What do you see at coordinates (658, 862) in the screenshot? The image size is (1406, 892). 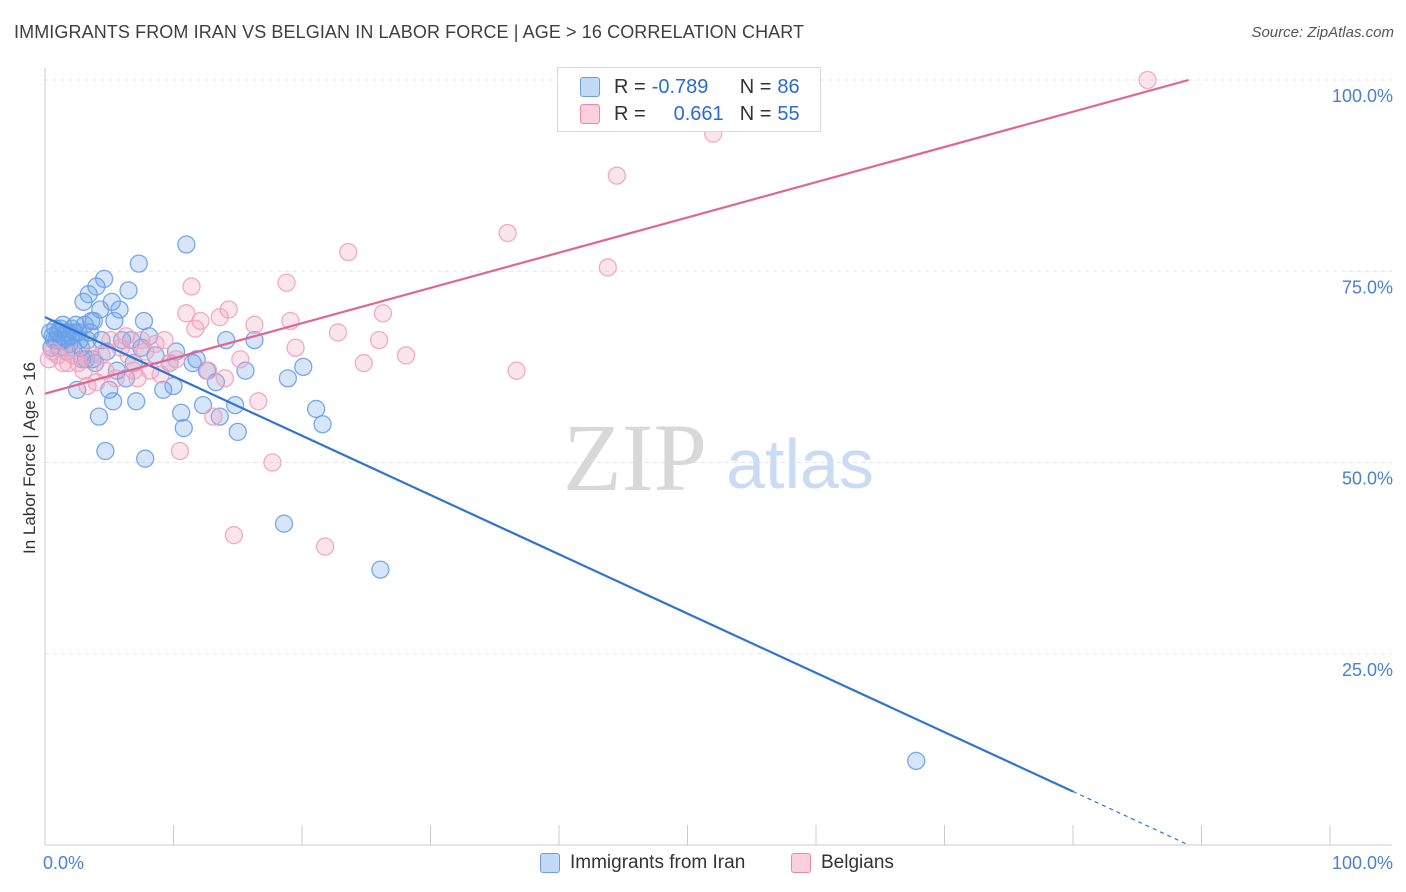 I see `legend-label-iran: Immigrants from Iran` at bounding box center [658, 862].